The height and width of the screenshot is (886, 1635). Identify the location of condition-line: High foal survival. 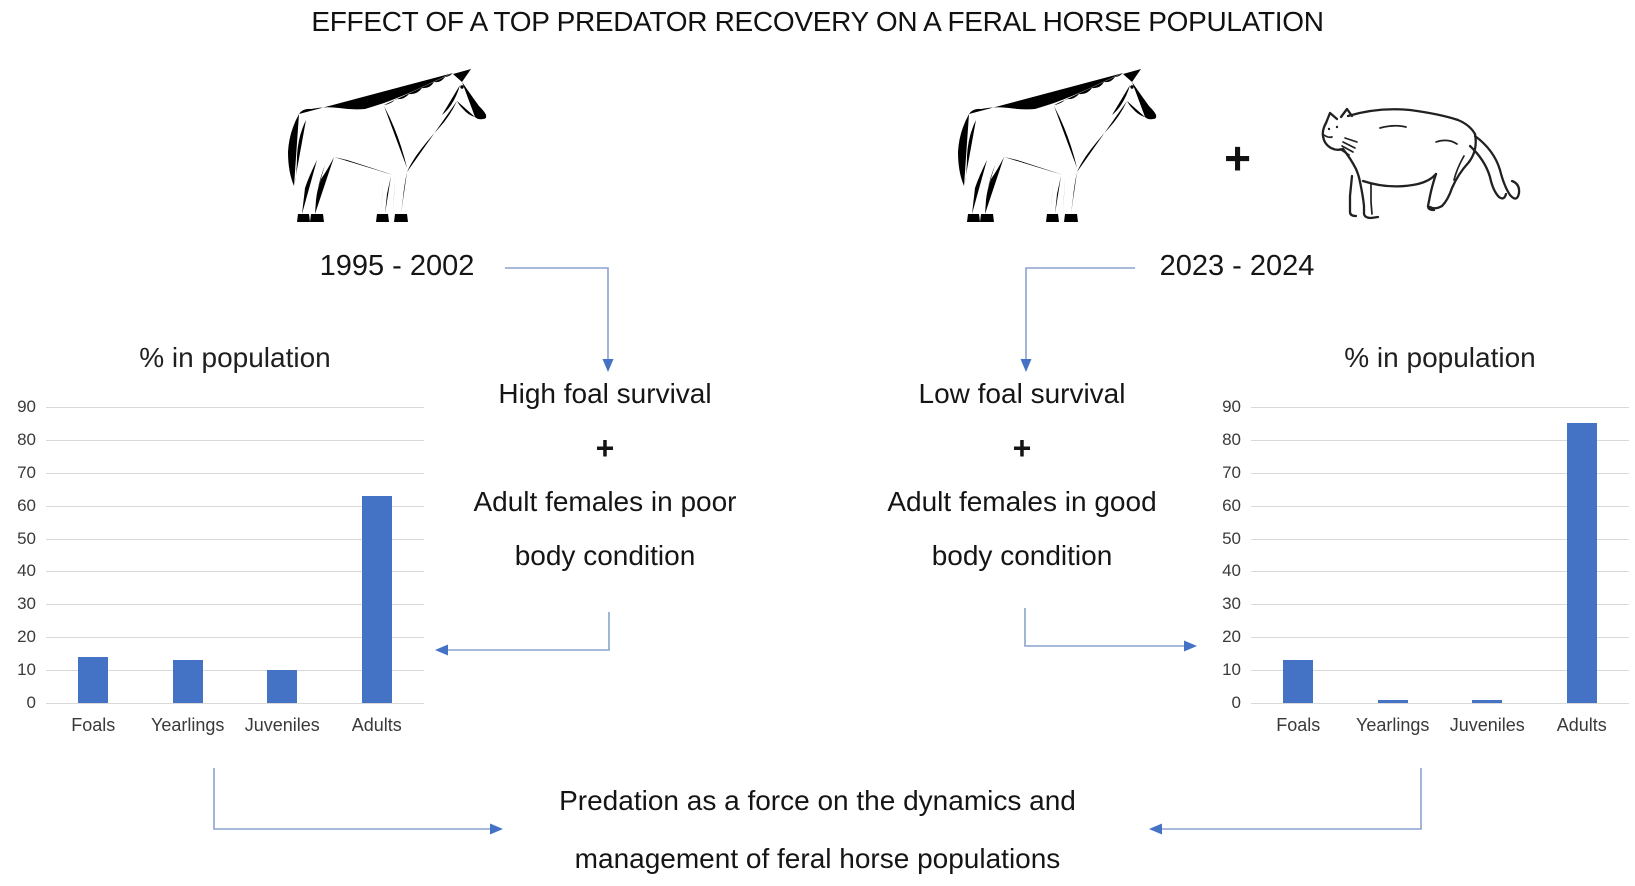
(605, 393).